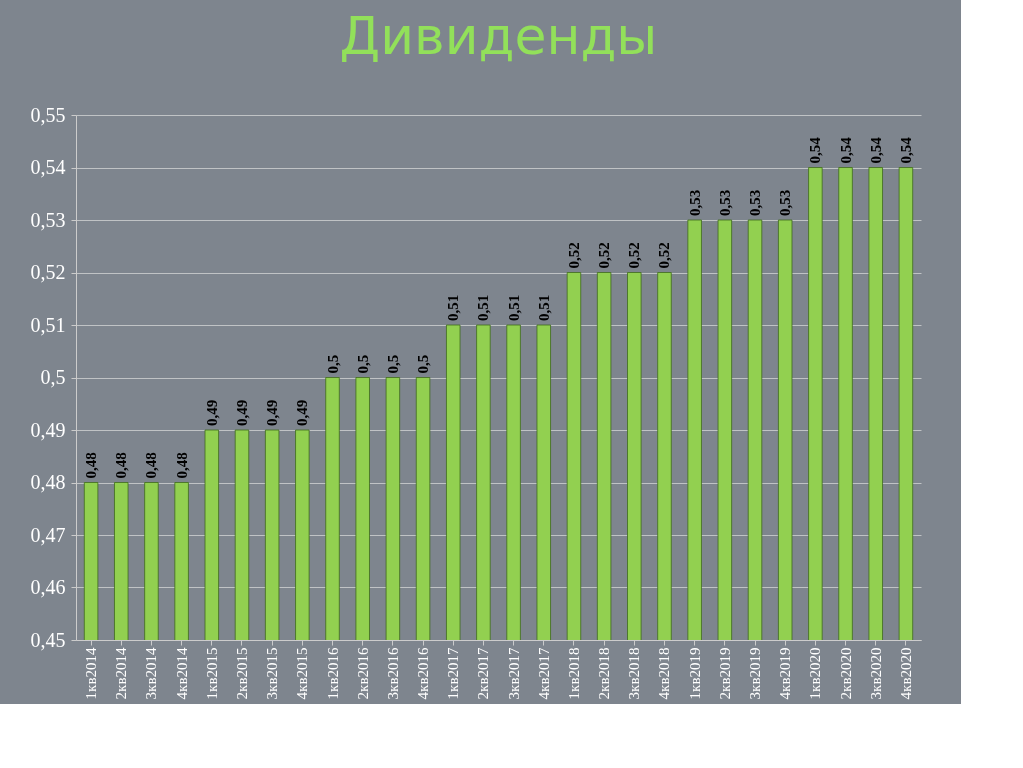  What do you see at coordinates (48, 167) in the screenshot?
I see `y-tick-label: 0,54` at bounding box center [48, 167].